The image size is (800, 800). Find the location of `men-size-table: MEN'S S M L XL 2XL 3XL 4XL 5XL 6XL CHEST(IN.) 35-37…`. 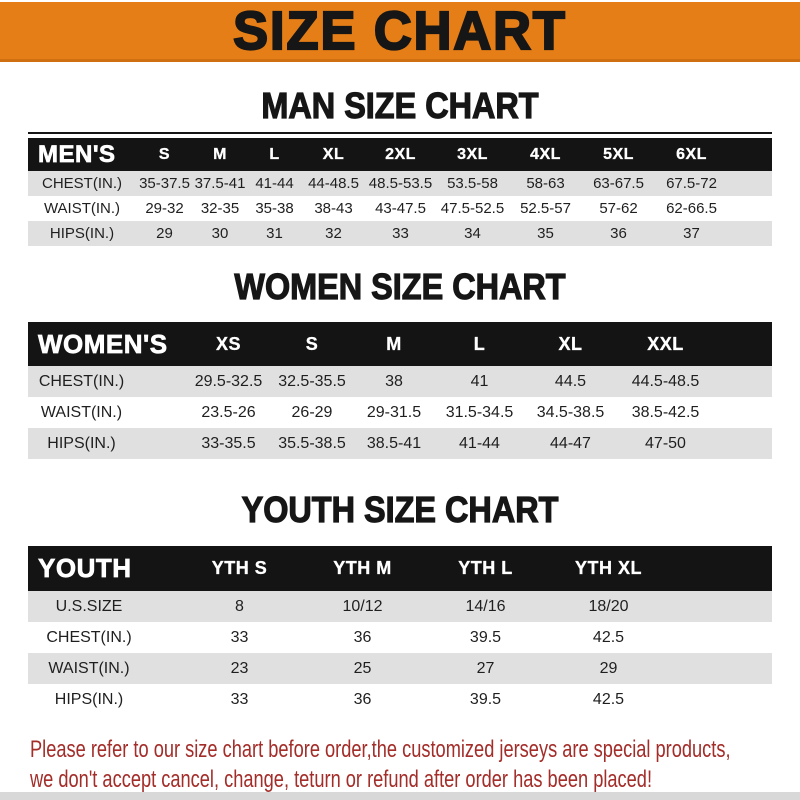

men-size-table: MEN'S S M L XL 2XL 3XL 4XL 5XL 6XL CHEST(IN.) 35-37… is located at coordinates (400, 192).